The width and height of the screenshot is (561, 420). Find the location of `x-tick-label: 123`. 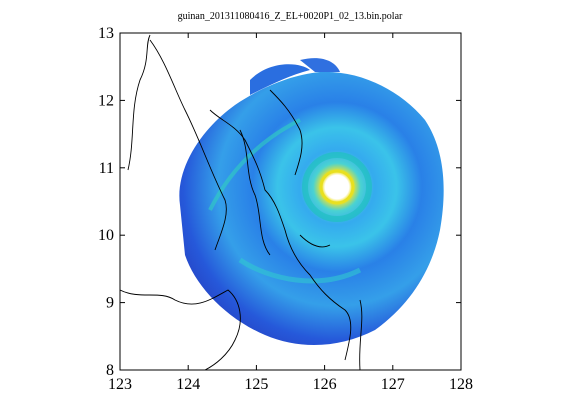

x-tick-label: 123 is located at coordinates (120, 384).